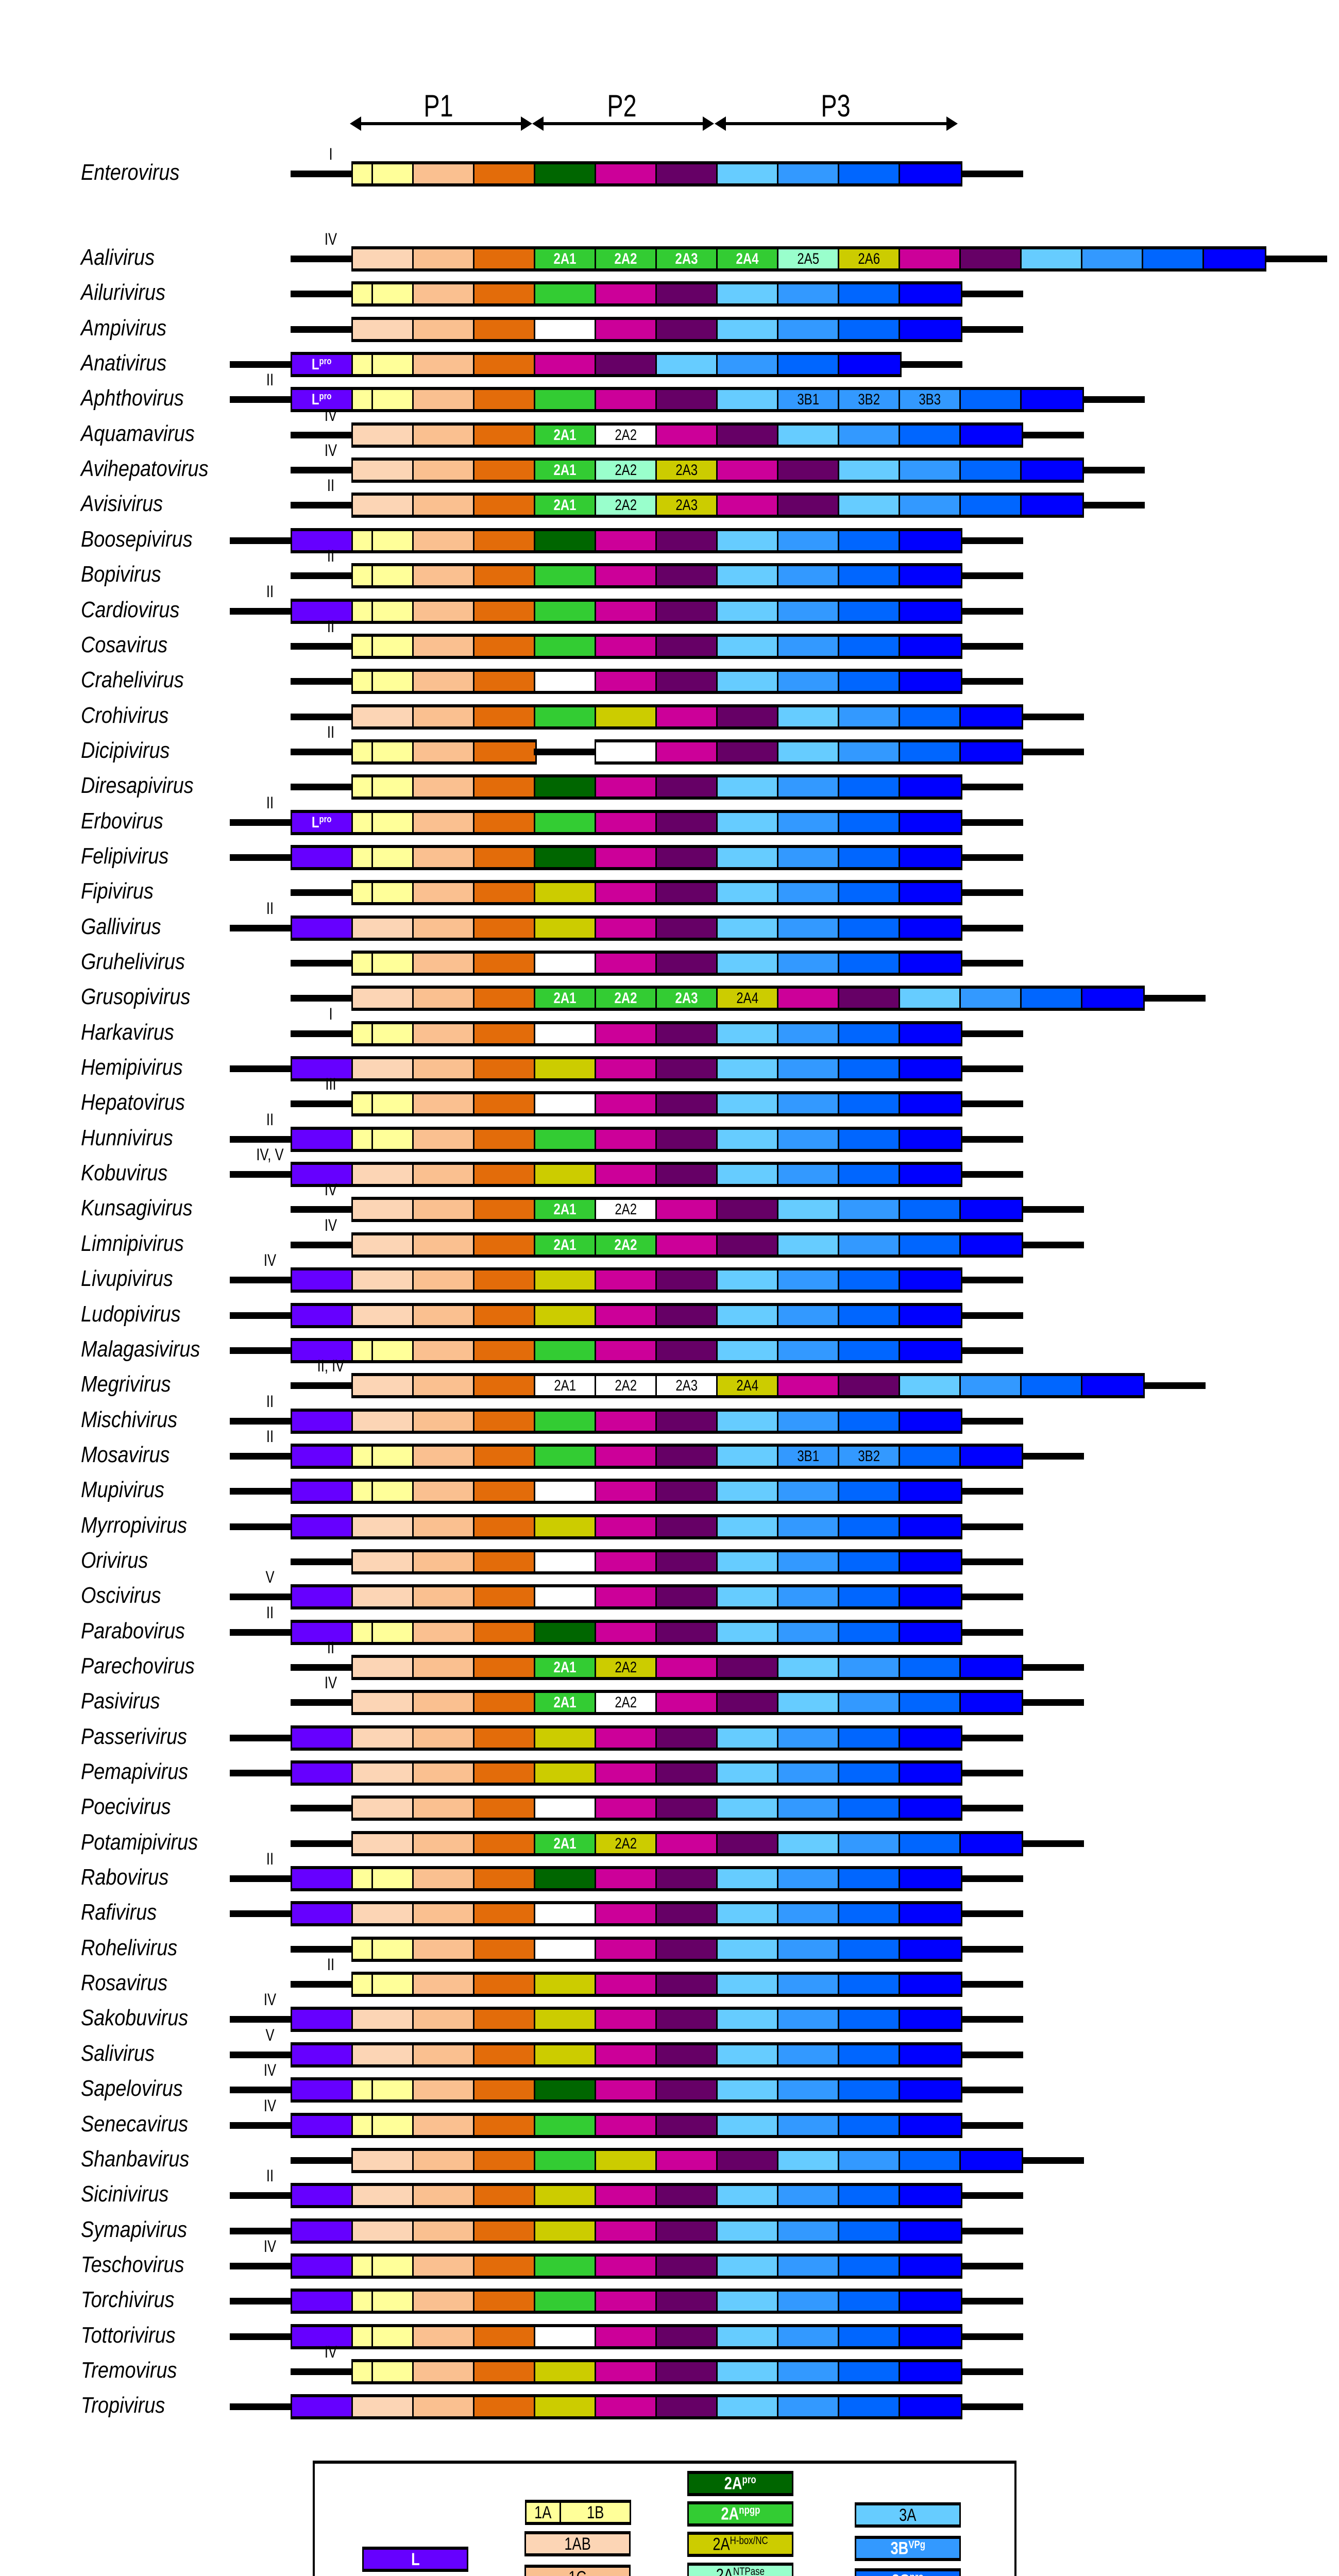 The width and height of the screenshot is (1339, 2576). Describe the element at coordinates (331, 1366) in the screenshot. I see `ires-type-label: II, IV` at that location.